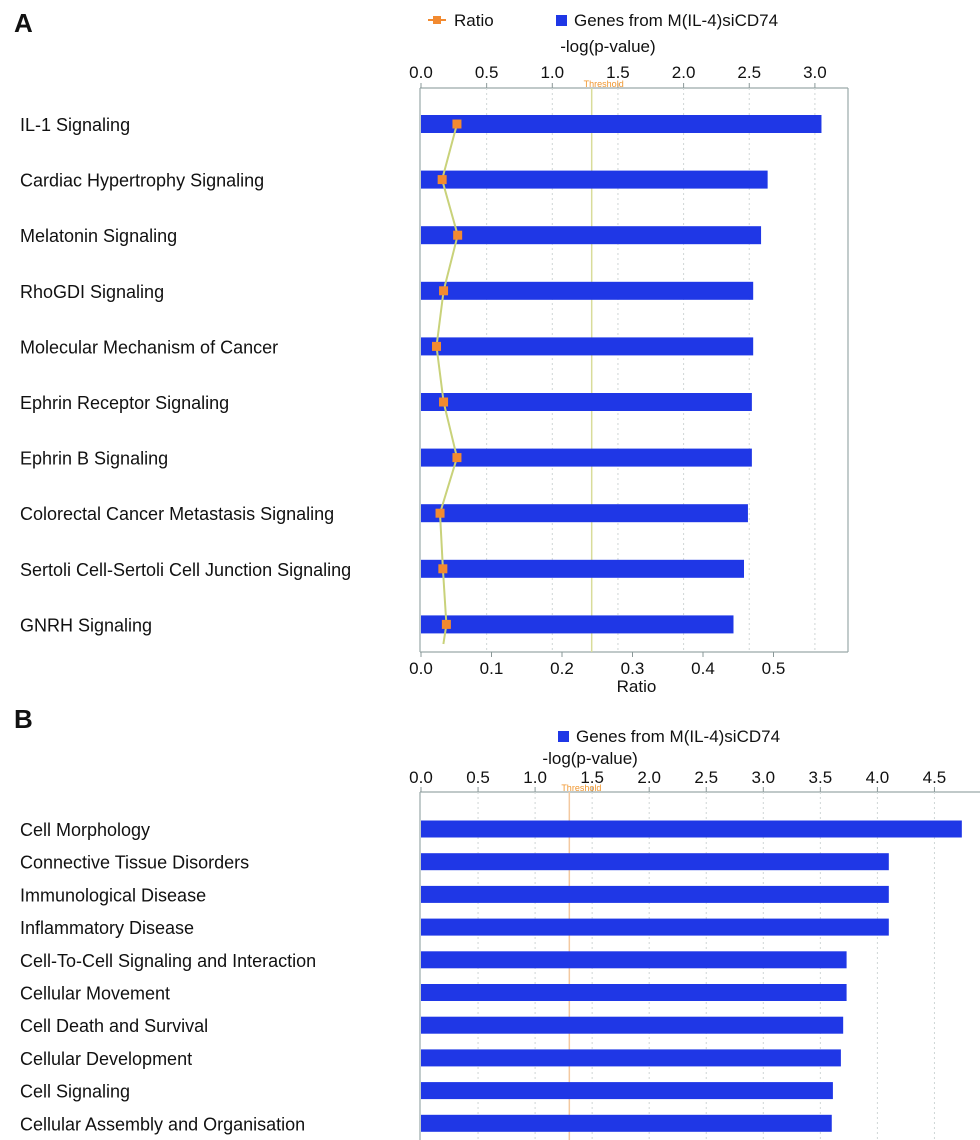 This screenshot has width=980, height=1140. What do you see at coordinates (878, 777) in the screenshot?
I see `panel-b-top-tick-label: 4.0` at bounding box center [878, 777].